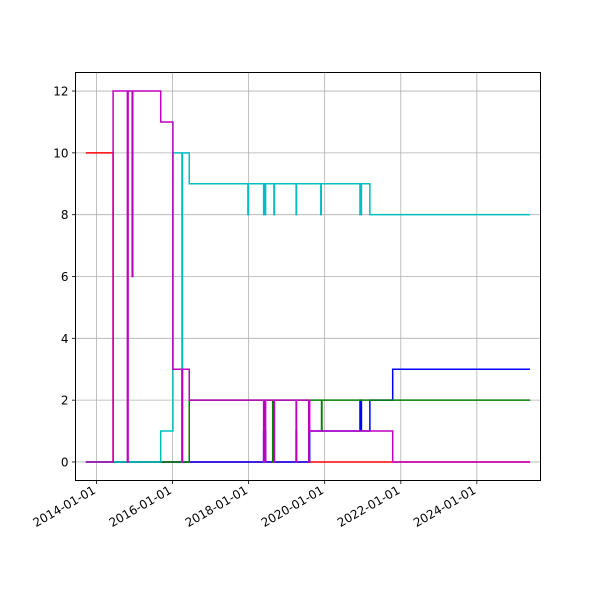  What do you see at coordinates (64, 506) in the screenshot?
I see `x-tick-label: 2014-01-01` at bounding box center [64, 506].